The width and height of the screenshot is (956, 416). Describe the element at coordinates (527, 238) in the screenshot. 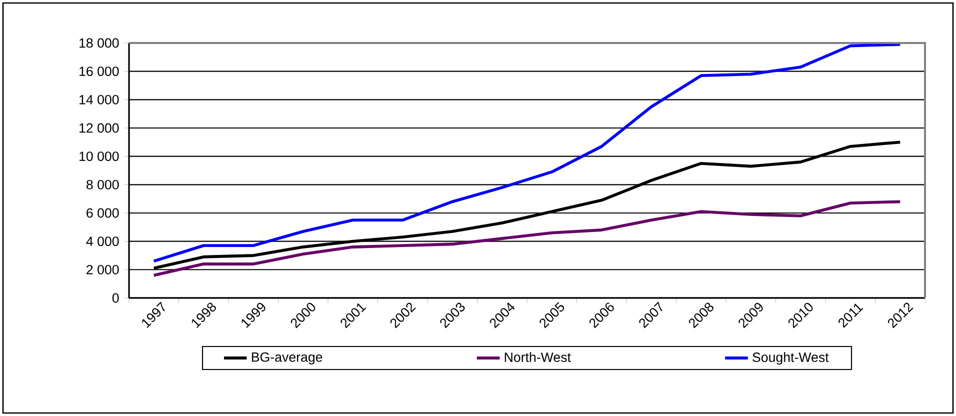

I see `line-series` at that location.